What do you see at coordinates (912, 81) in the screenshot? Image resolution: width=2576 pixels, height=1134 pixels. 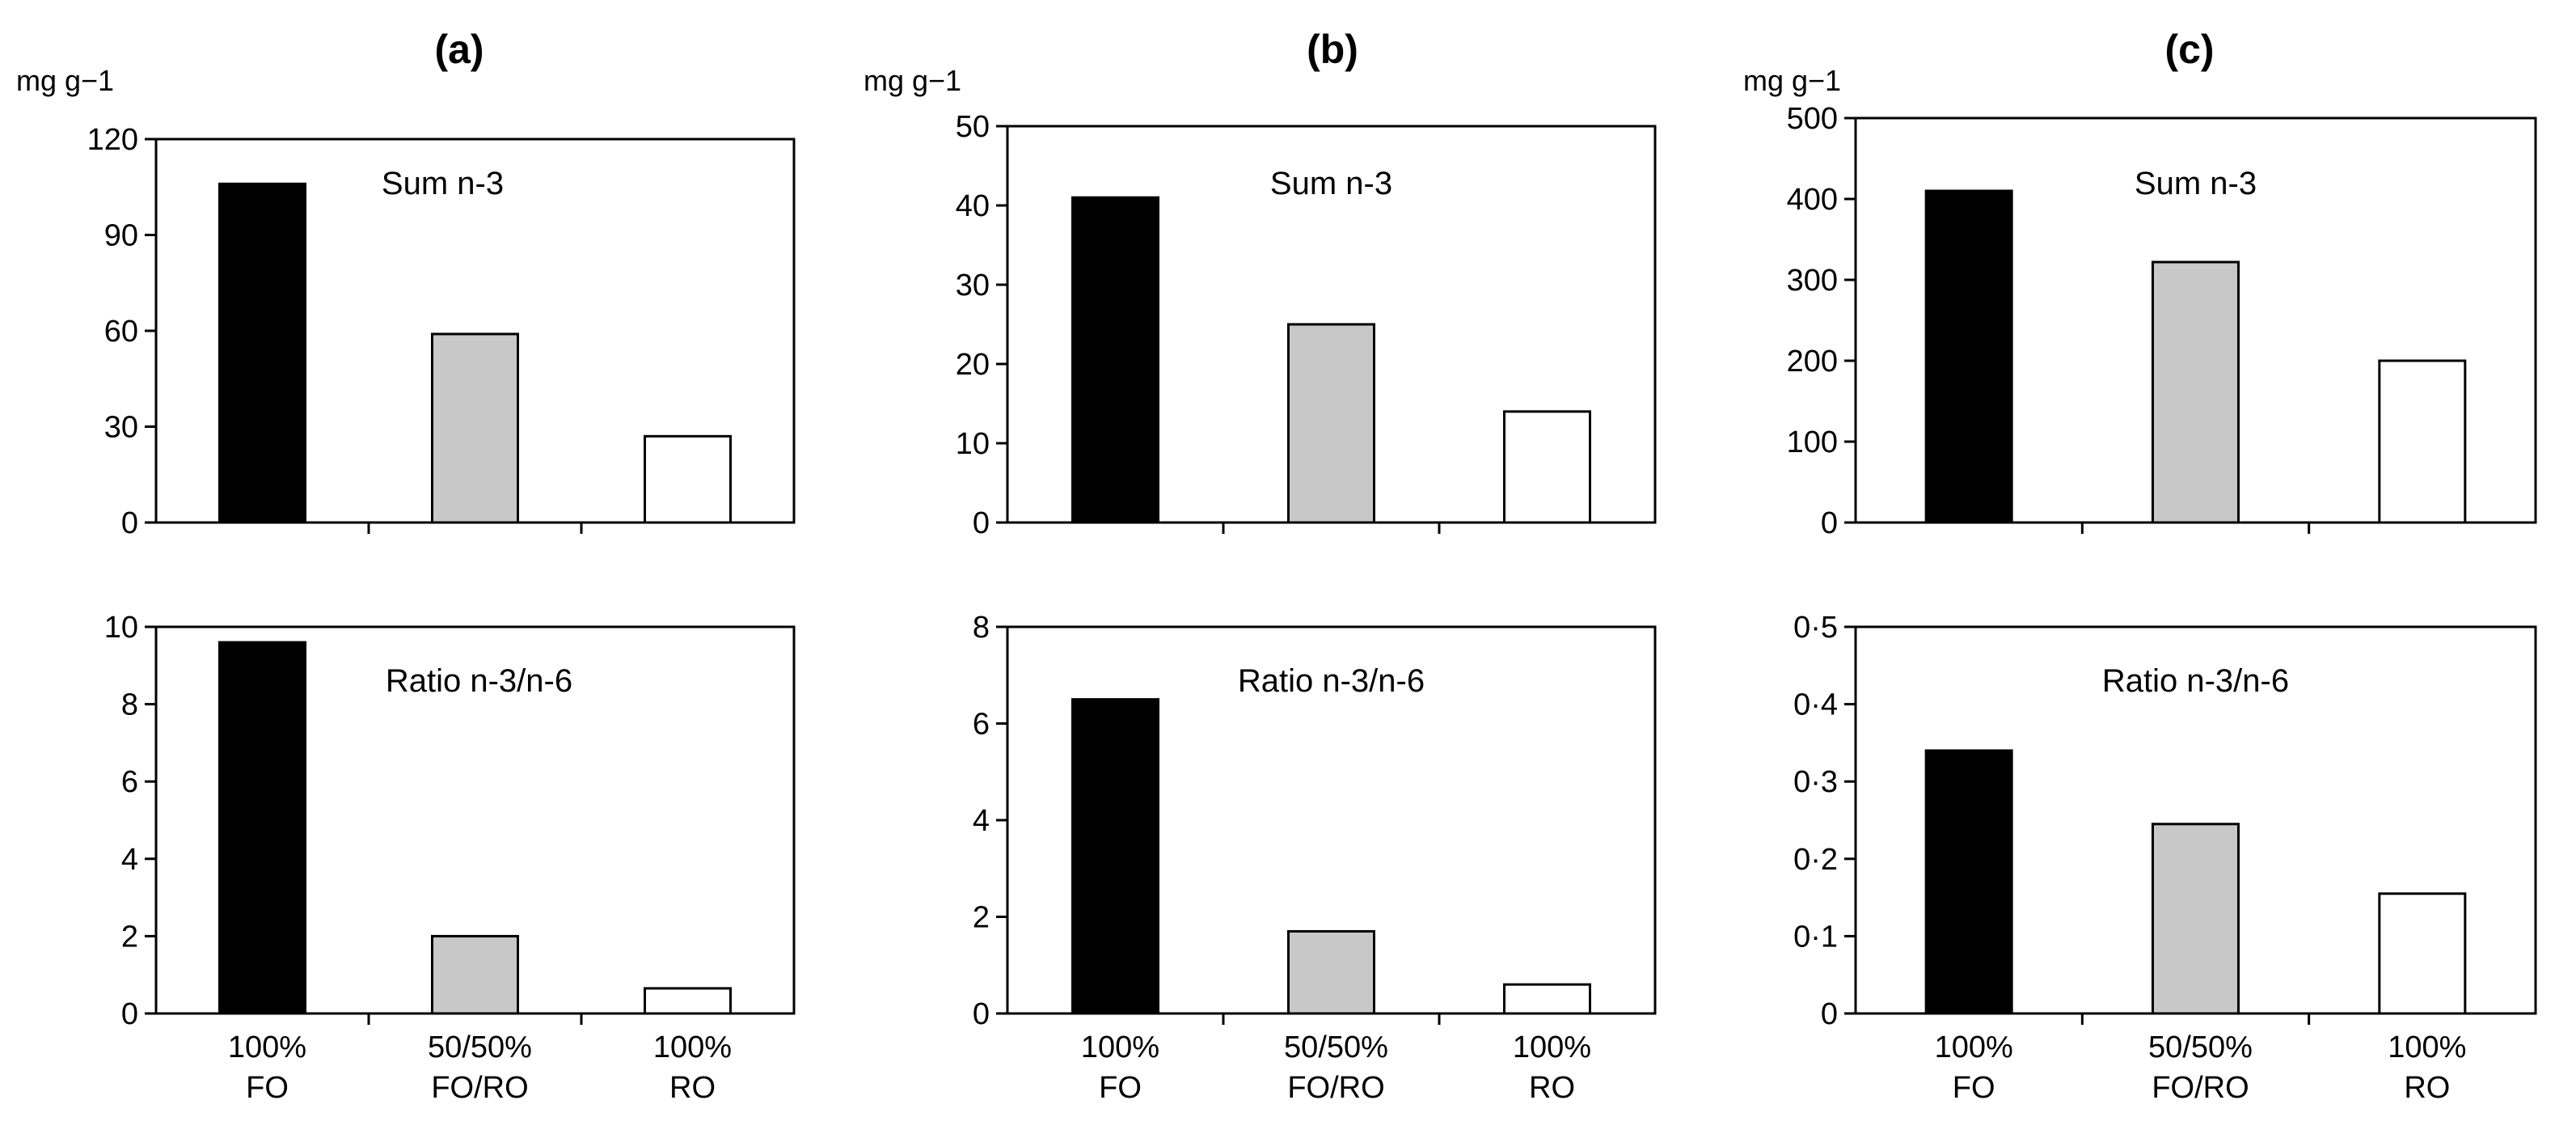 I see `y-unit-label-b: mg g−1` at bounding box center [912, 81].